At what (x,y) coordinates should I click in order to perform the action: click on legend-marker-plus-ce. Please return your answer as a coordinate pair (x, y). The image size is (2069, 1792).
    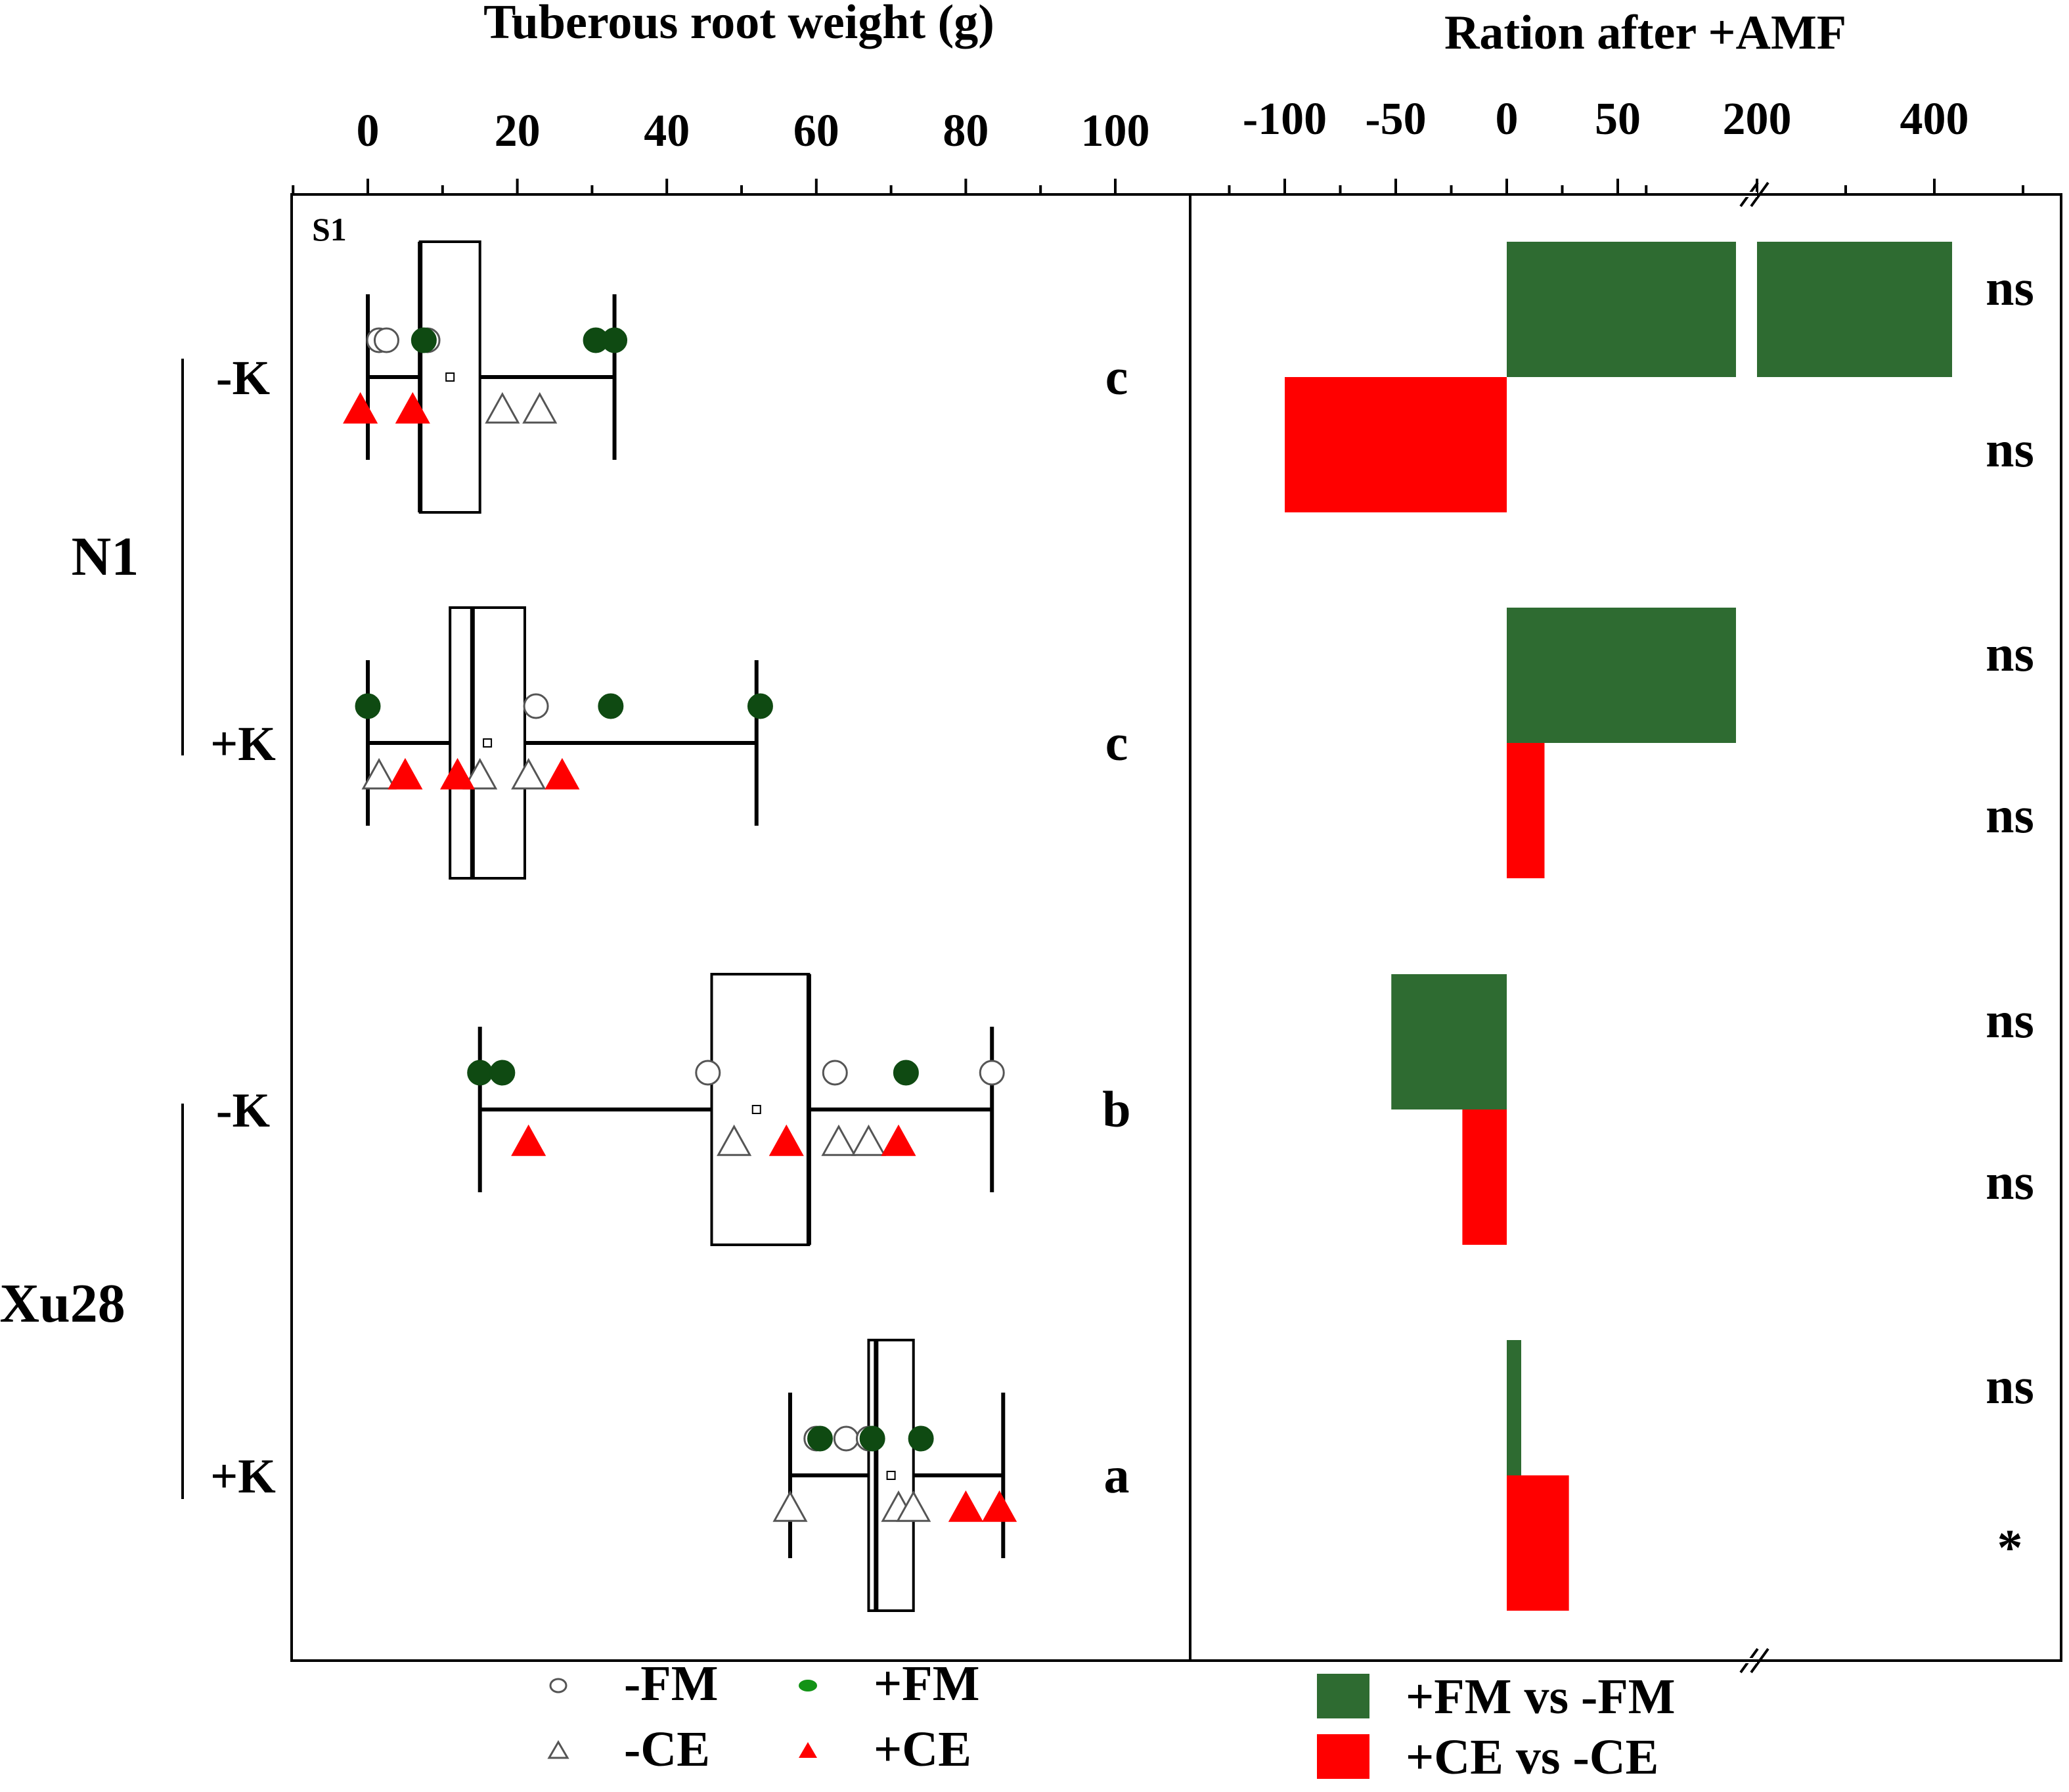
    Looking at the image, I should click on (808, 1750).